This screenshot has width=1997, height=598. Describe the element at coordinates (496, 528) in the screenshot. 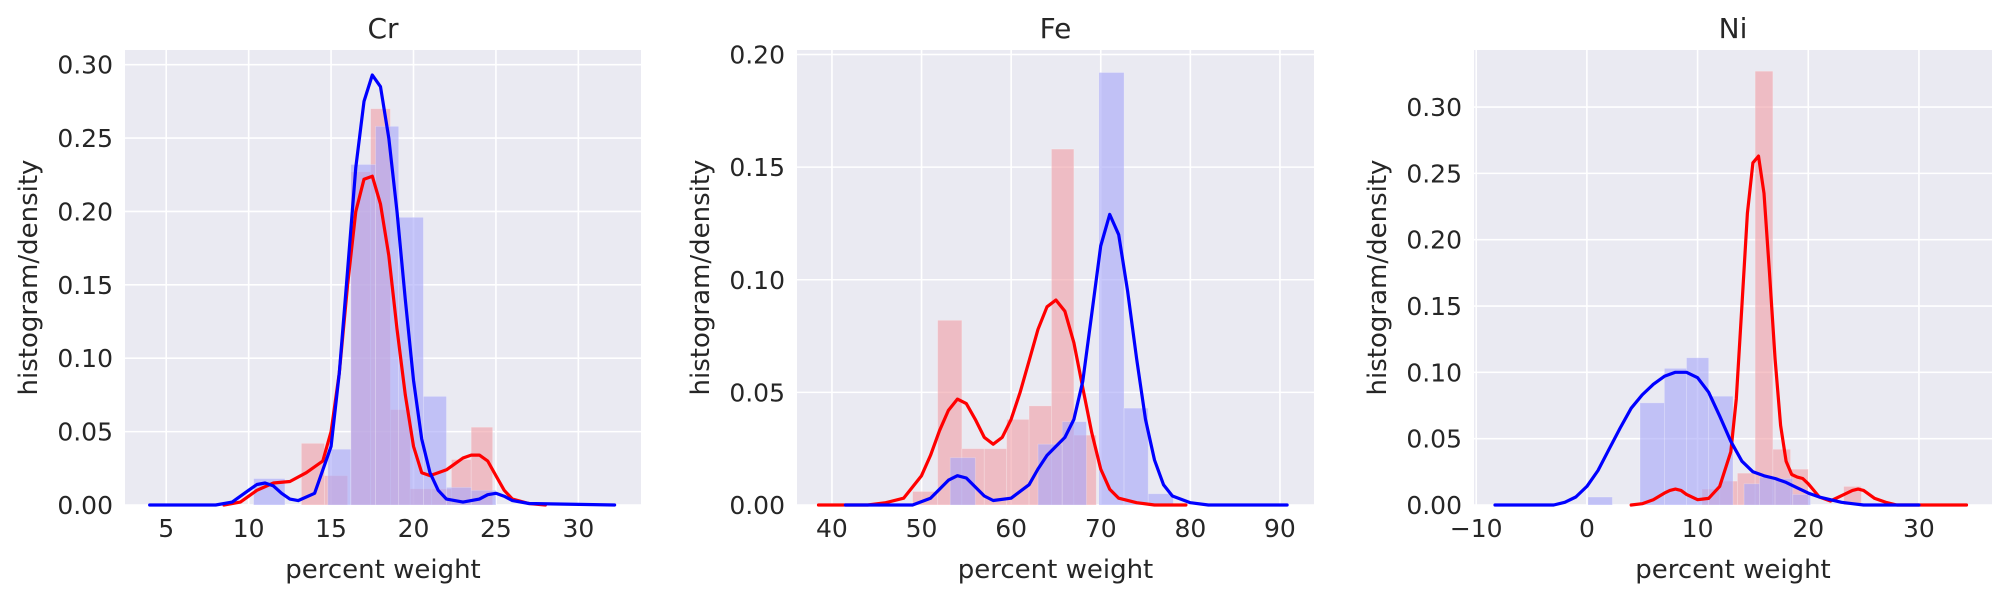

I see `x-tick-label: 25` at that location.